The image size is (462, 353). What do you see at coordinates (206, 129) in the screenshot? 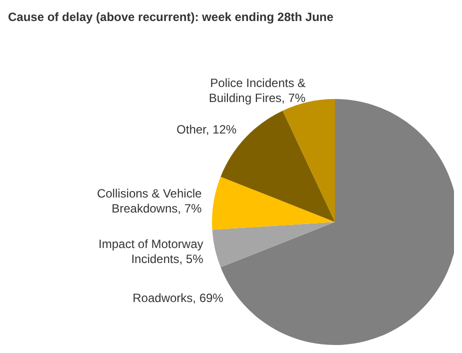
I see `slice-label: Other, 12%` at bounding box center [206, 129].